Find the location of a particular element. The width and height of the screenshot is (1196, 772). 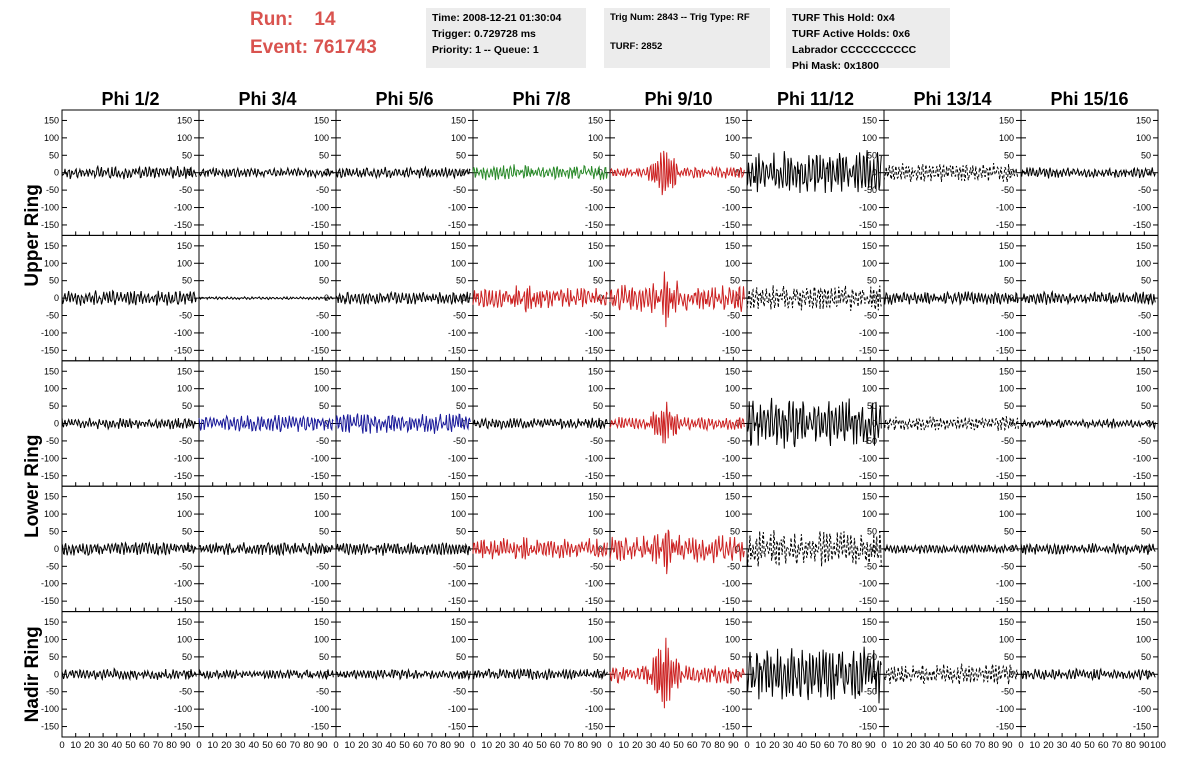

x-tick-label: 0 is located at coordinates (1020, 745).